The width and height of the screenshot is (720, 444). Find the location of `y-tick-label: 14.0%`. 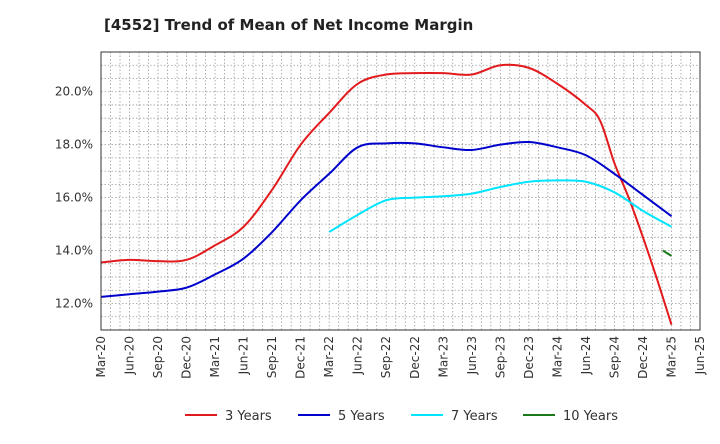

y-tick-label: 14.0% is located at coordinates (74, 251).